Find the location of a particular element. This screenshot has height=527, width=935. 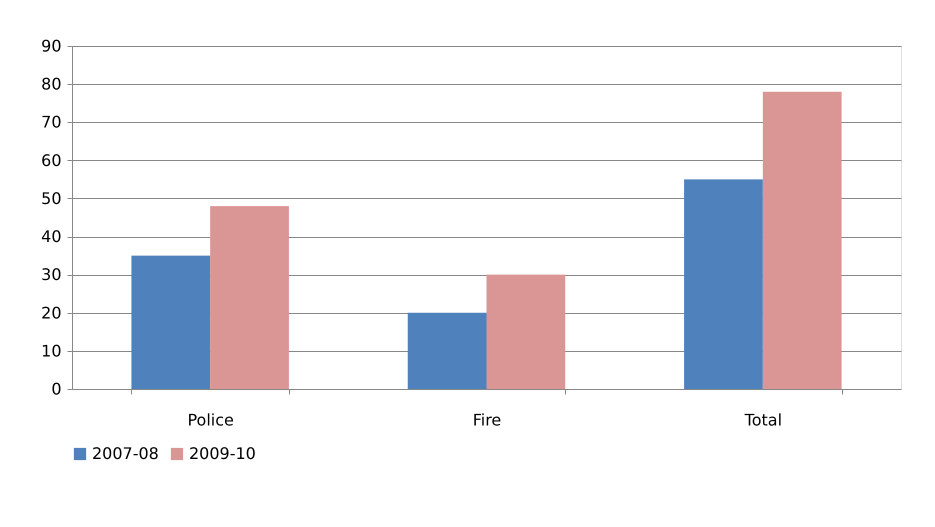

y-tick-label: 10 is located at coordinates (51, 350).